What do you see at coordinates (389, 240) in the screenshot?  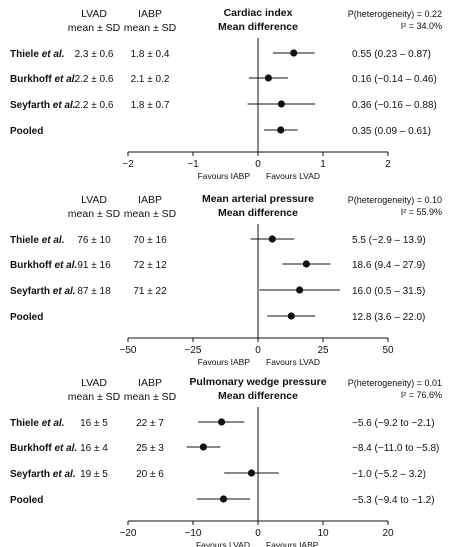 I see `effect-ci-text: 5.5 (−2.9 – 13.9)` at bounding box center [389, 240].